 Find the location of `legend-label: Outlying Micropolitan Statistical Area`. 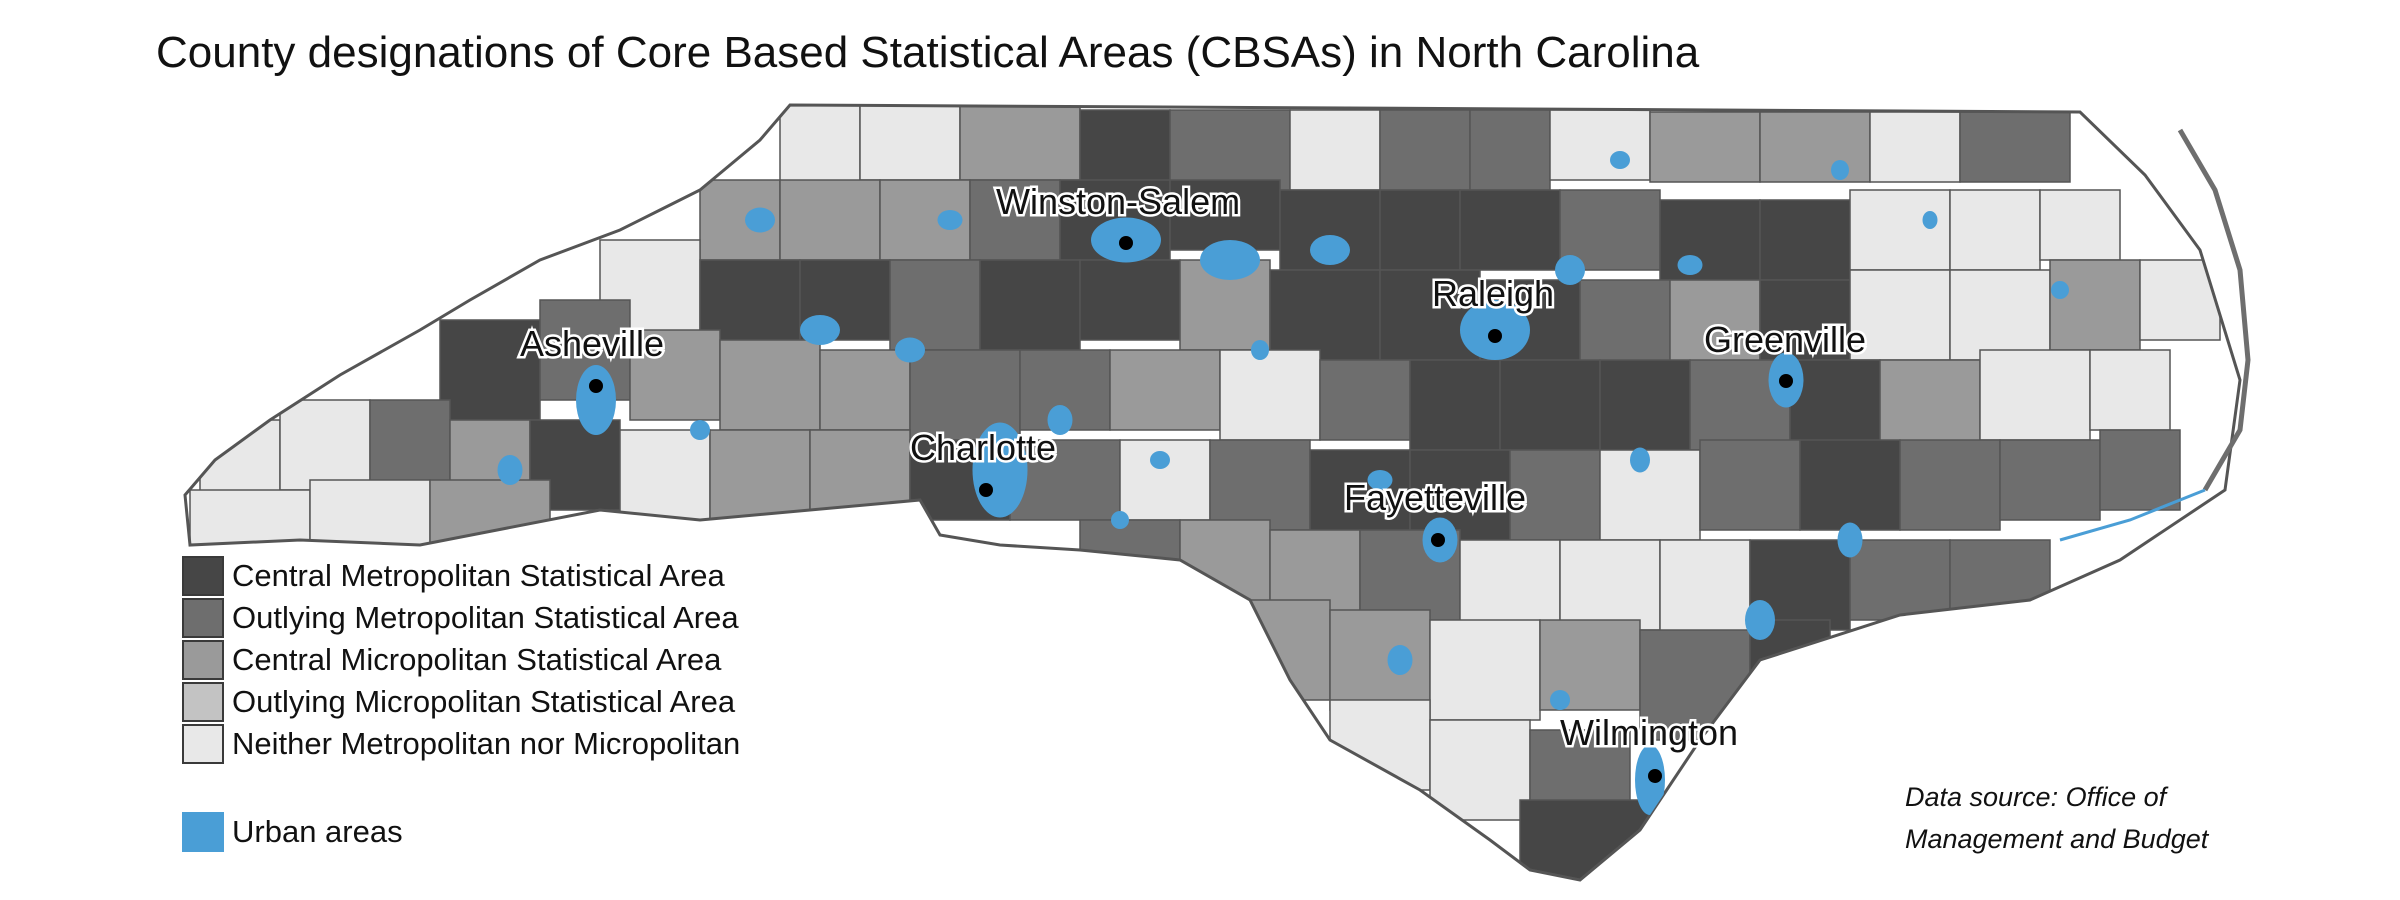

legend-label: Outlying Micropolitan Statistical Area is located at coordinates (484, 701).